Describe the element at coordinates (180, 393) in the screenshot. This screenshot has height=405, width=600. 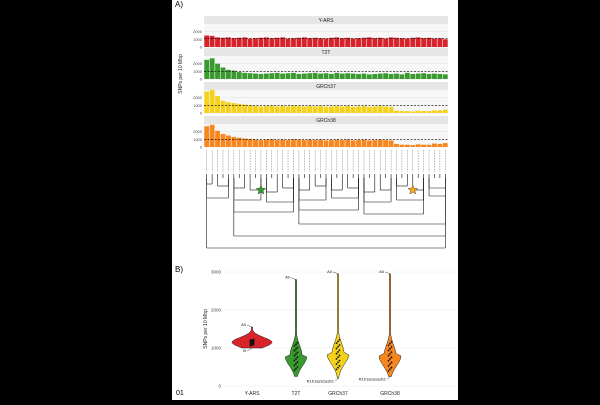
I see `page-number: 01` at that location.